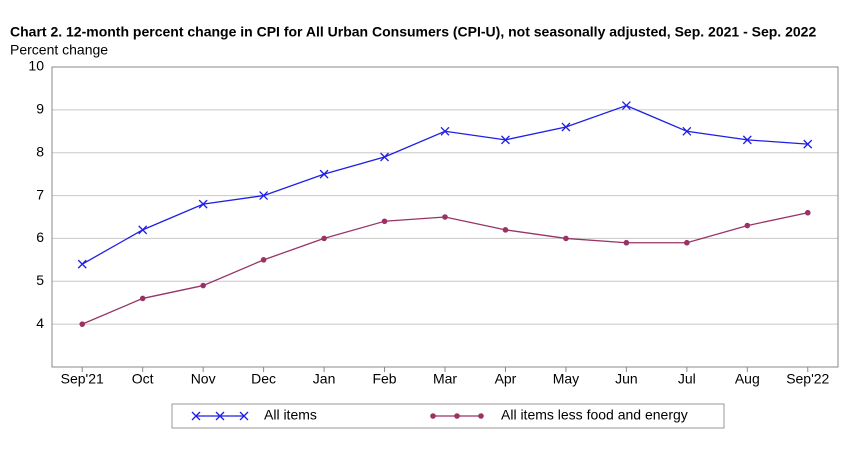 The height and width of the screenshot is (453, 864). I want to click on y-axis-label: Percent change, so click(59, 50).